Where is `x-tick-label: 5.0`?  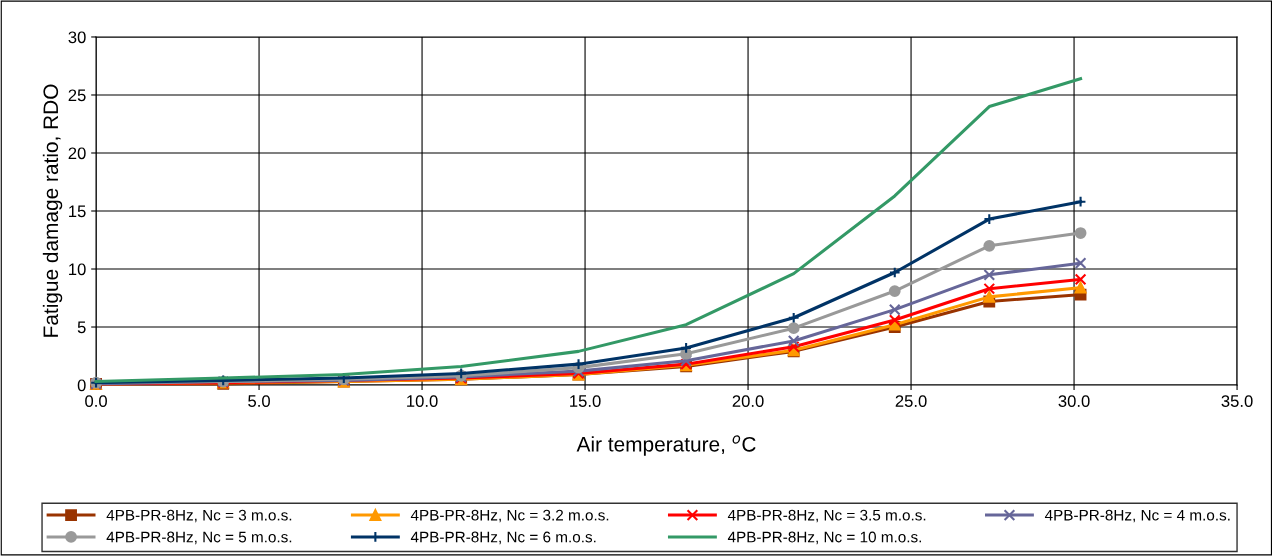
x-tick-label: 5.0 is located at coordinates (259, 401).